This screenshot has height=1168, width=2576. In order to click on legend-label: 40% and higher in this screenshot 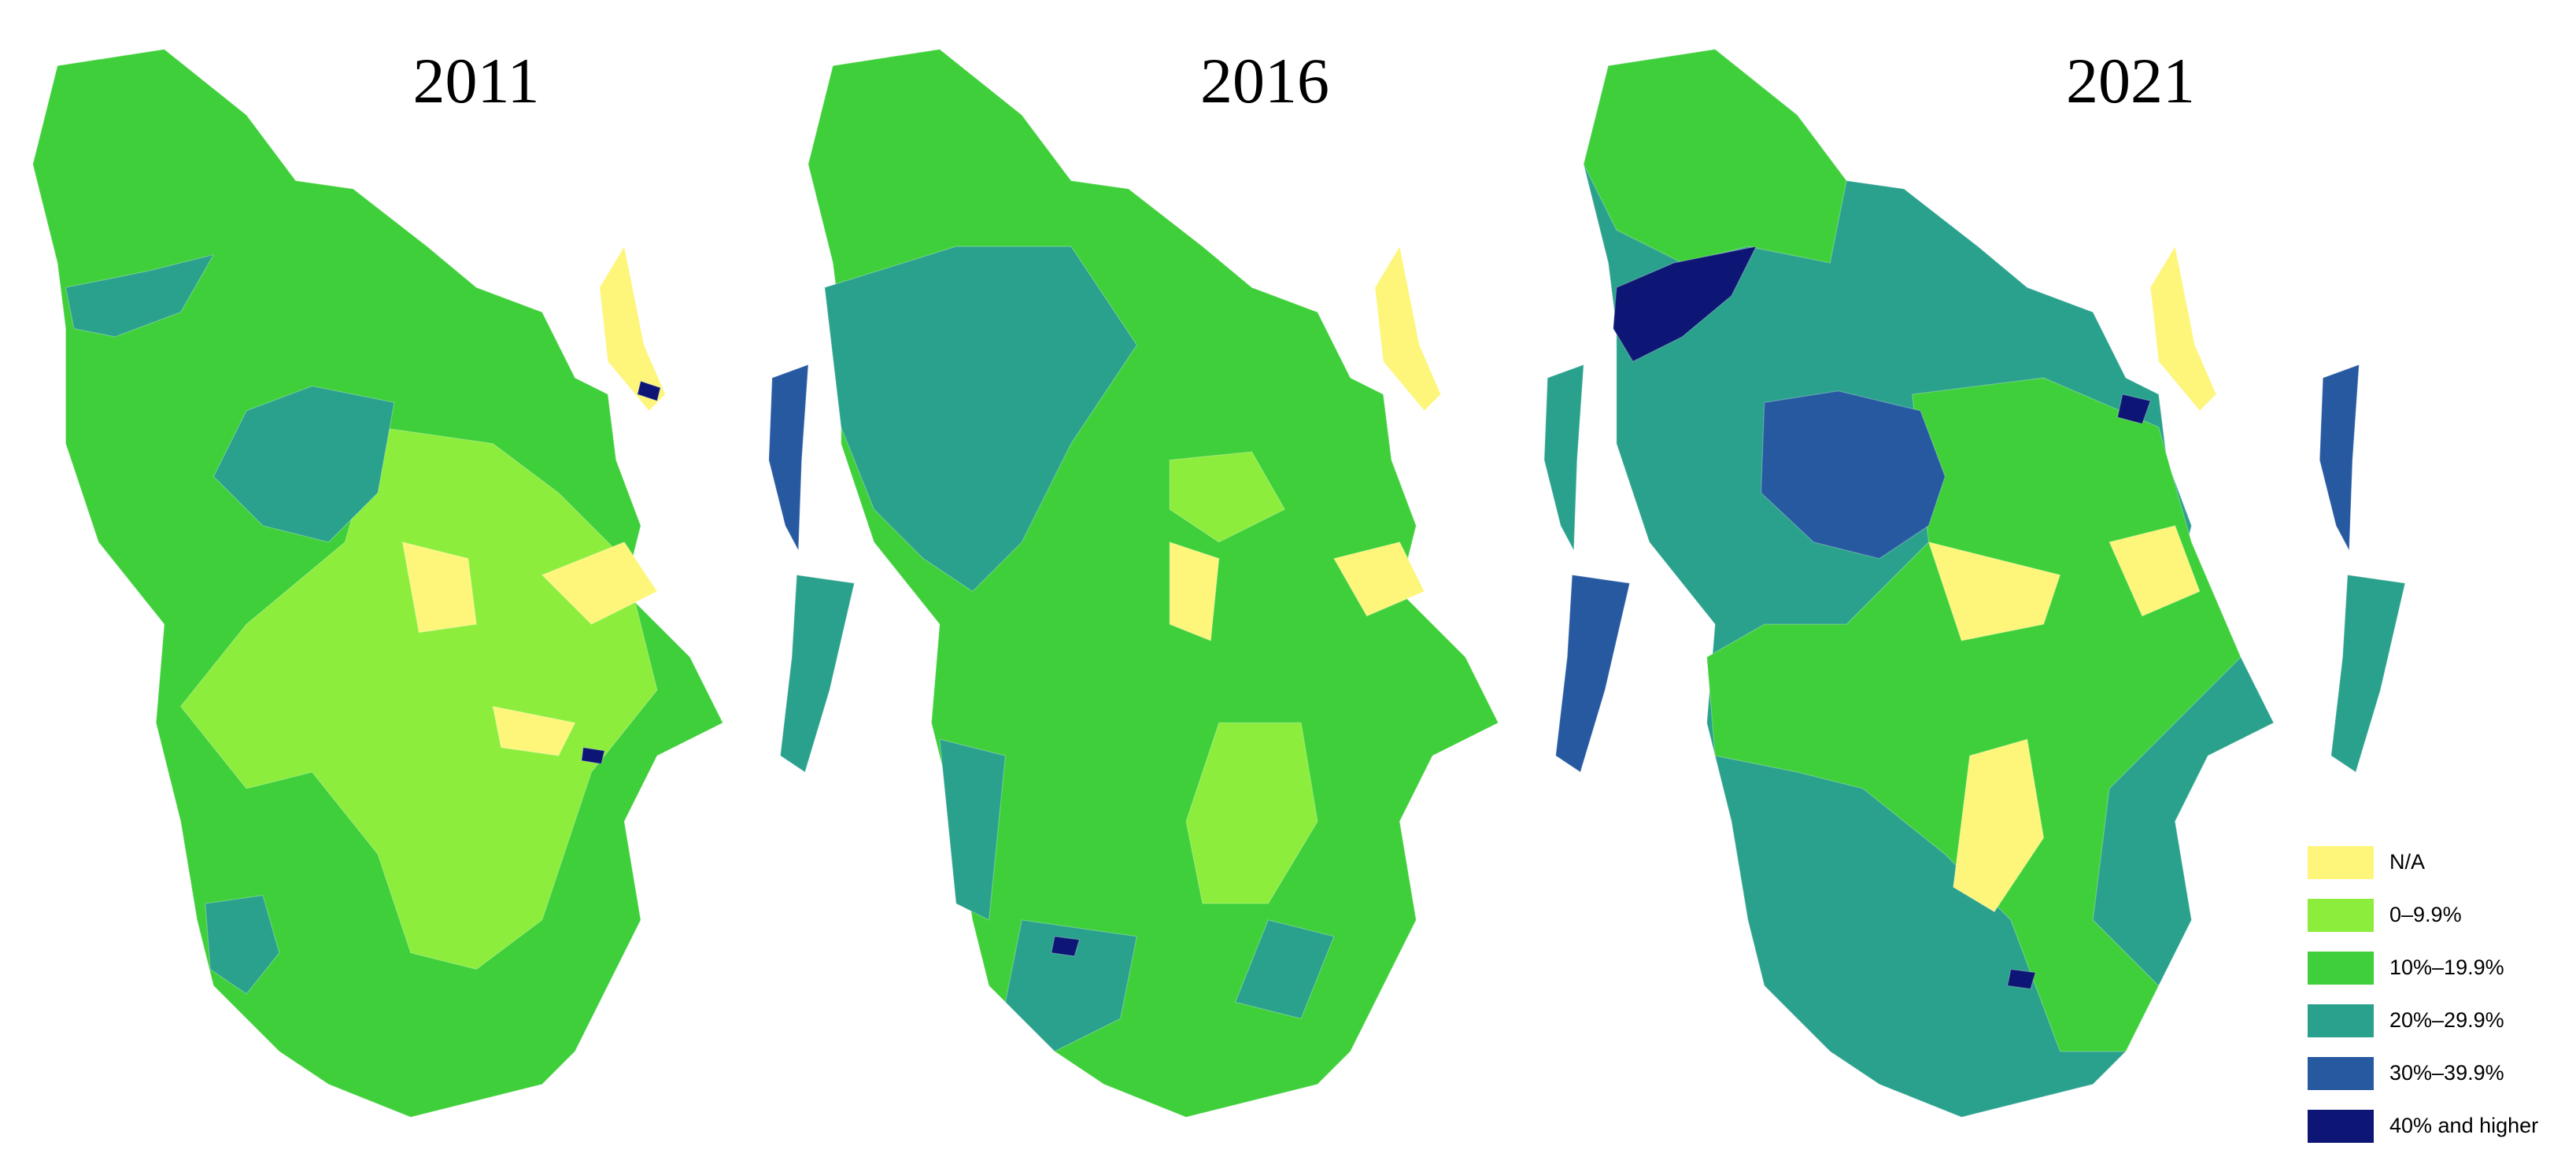, I will do `click(2463, 1125)`.